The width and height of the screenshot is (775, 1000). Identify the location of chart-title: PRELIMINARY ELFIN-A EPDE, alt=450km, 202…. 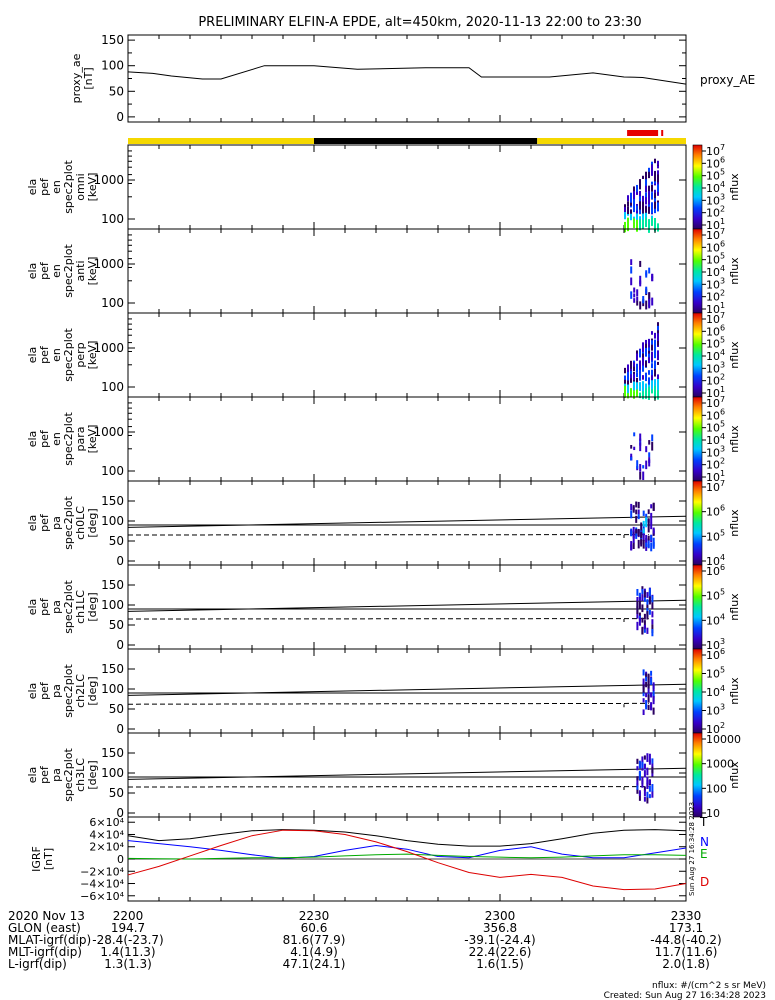
(419, 22).